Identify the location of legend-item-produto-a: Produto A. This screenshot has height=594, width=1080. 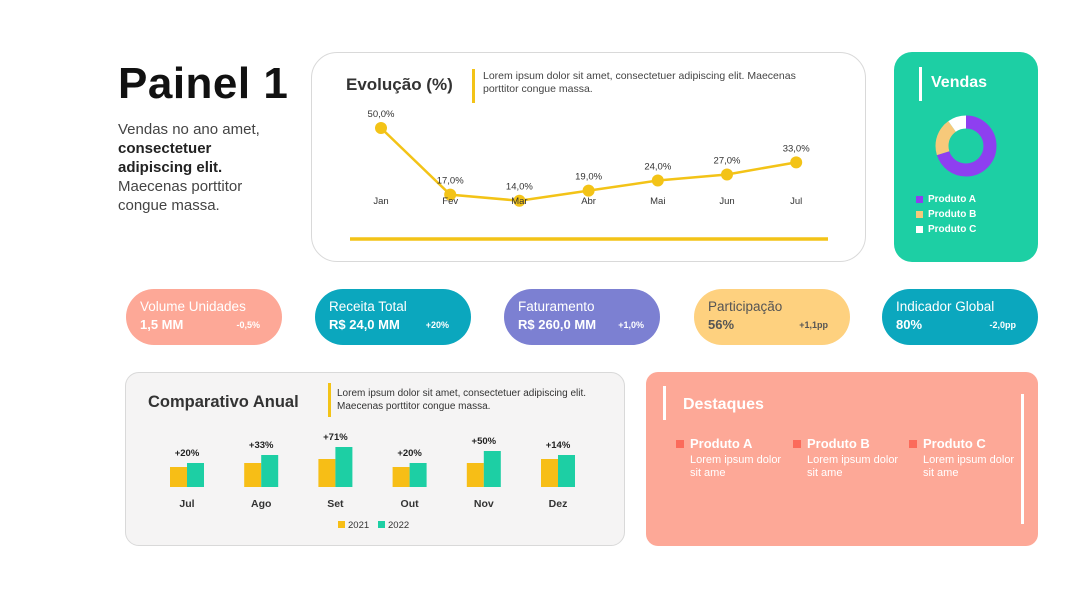
(946, 199).